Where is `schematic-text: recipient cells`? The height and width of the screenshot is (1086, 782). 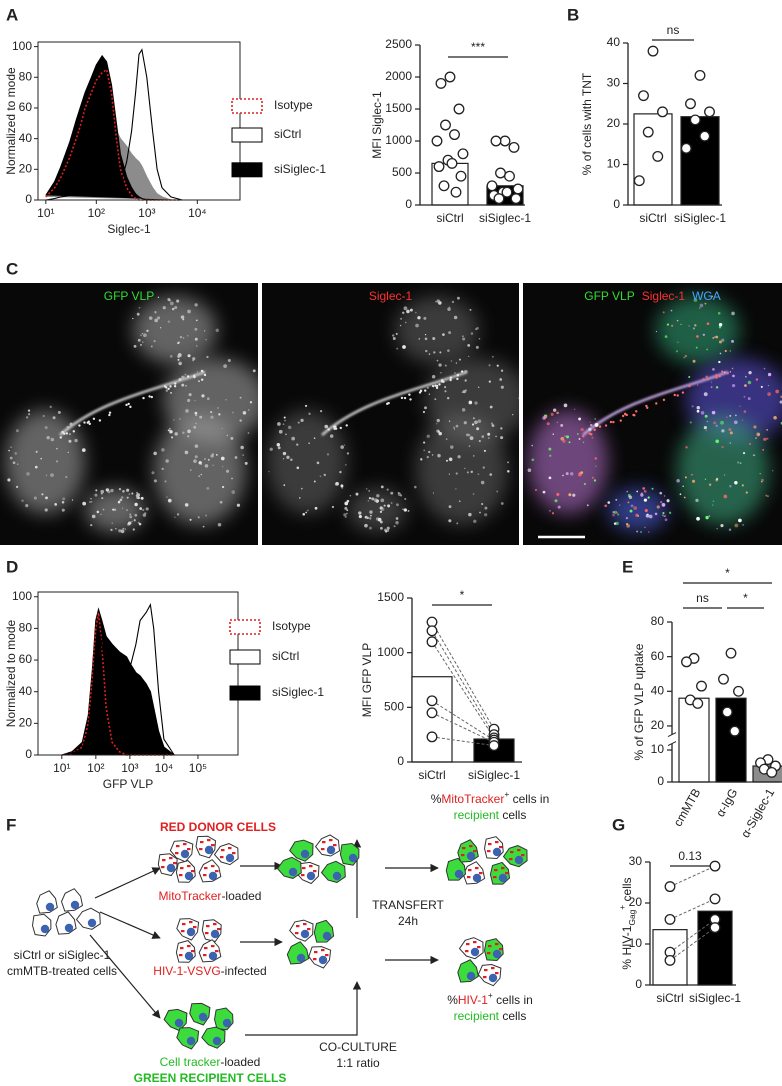
schematic-text: recipient cells is located at coordinates (490, 1016).